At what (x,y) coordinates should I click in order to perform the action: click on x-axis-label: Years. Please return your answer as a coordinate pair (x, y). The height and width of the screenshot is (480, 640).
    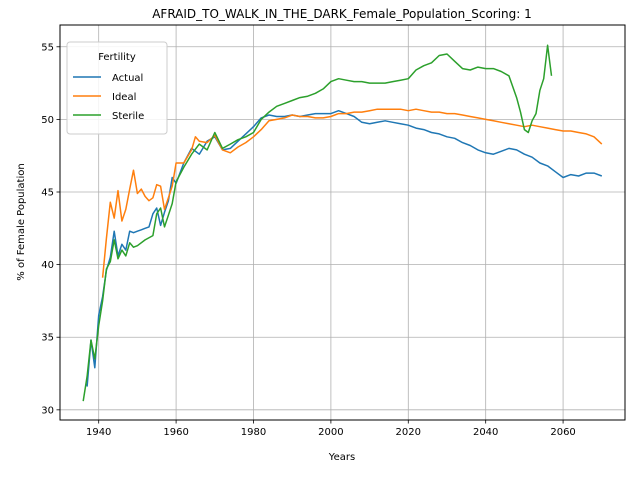
    Looking at the image, I should click on (341, 457).